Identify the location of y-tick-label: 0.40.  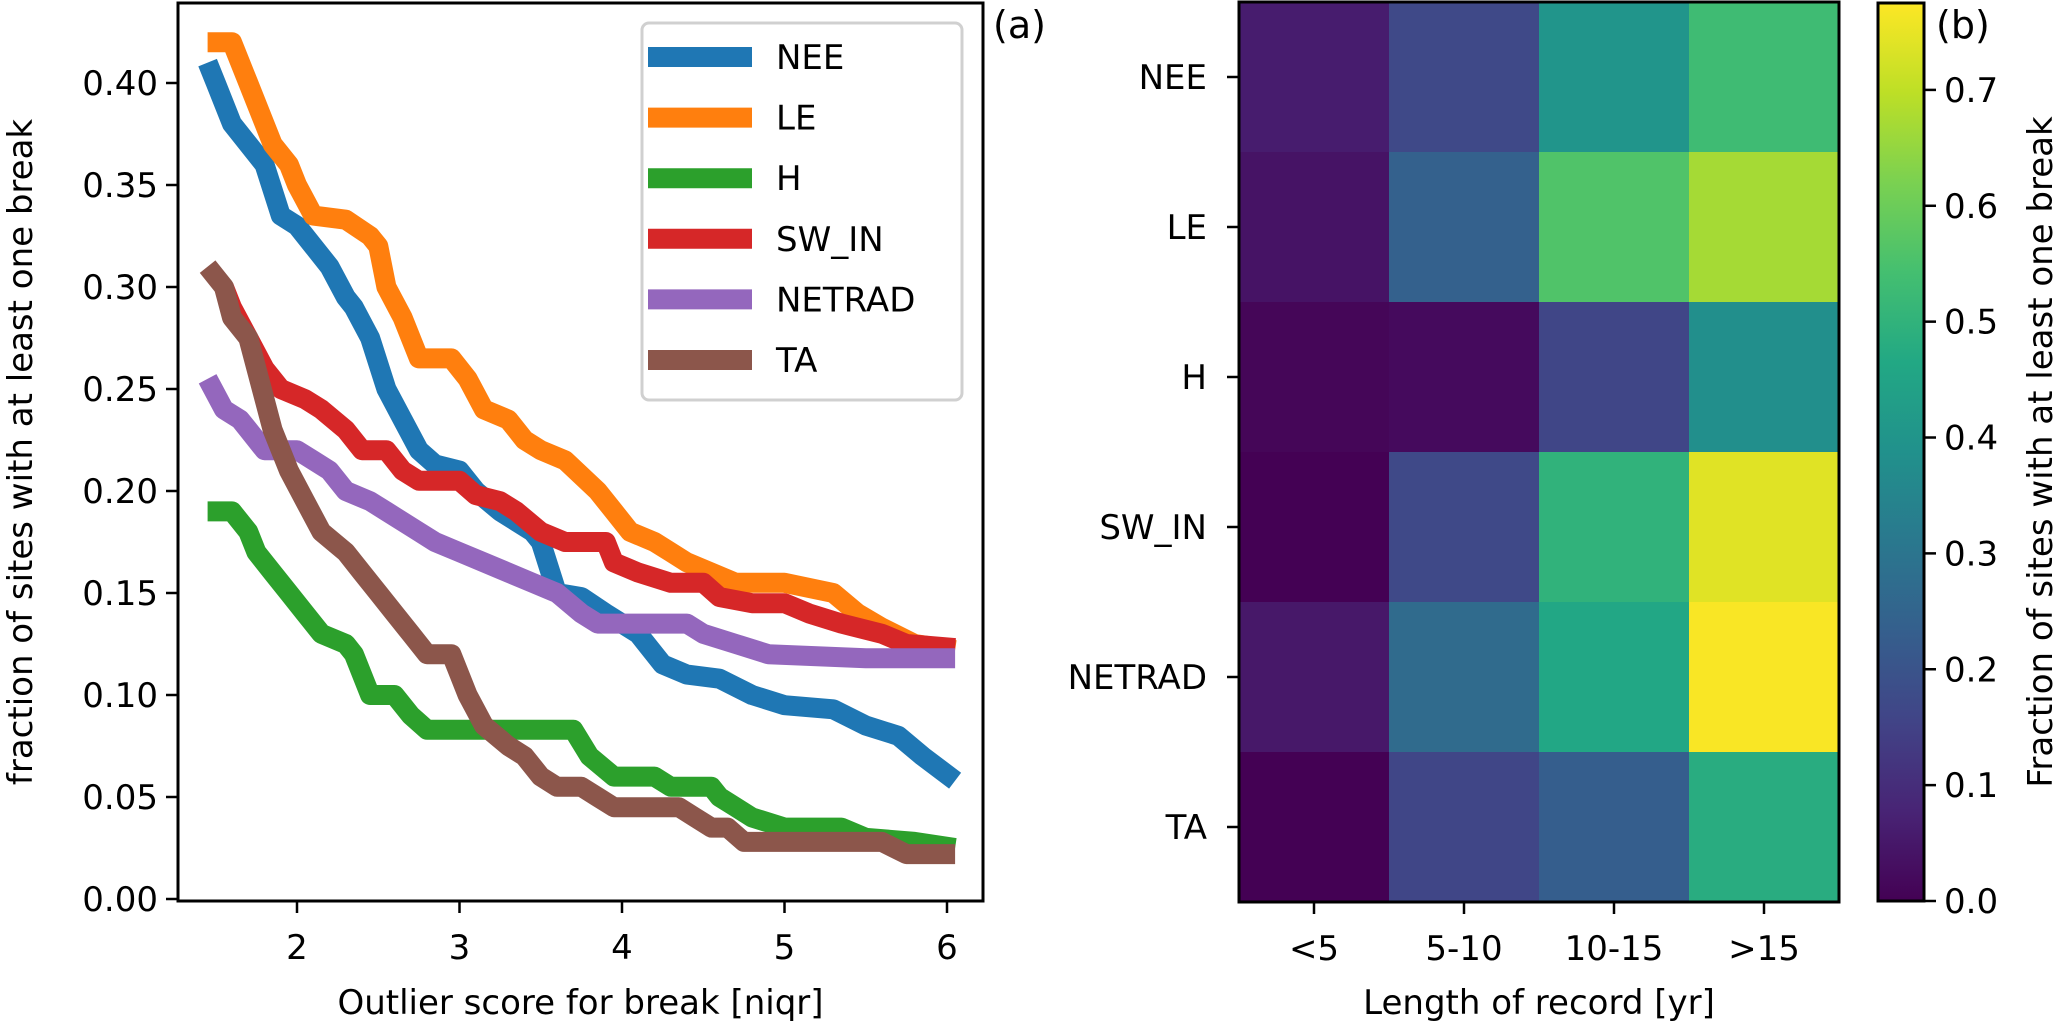
(120, 84).